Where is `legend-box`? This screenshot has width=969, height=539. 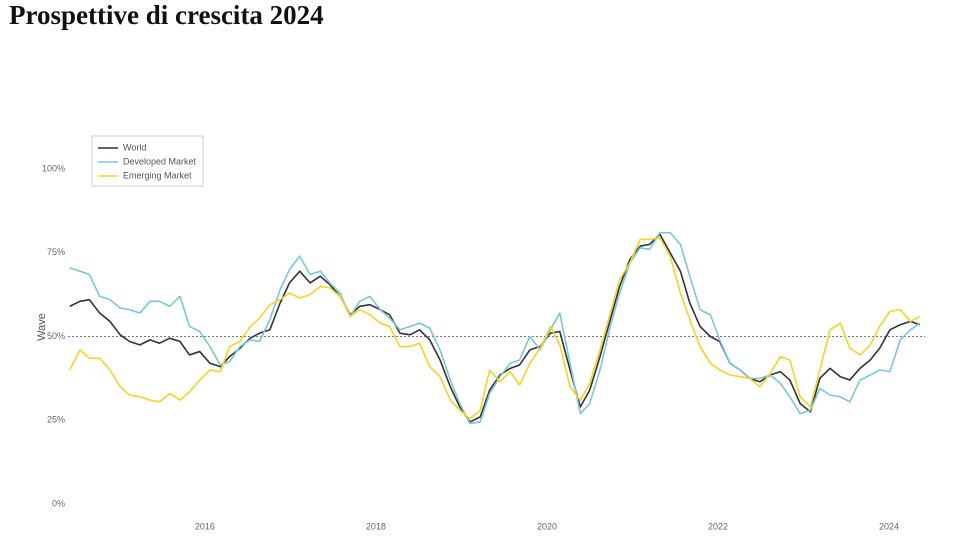 legend-box is located at coordinates (147, 161).